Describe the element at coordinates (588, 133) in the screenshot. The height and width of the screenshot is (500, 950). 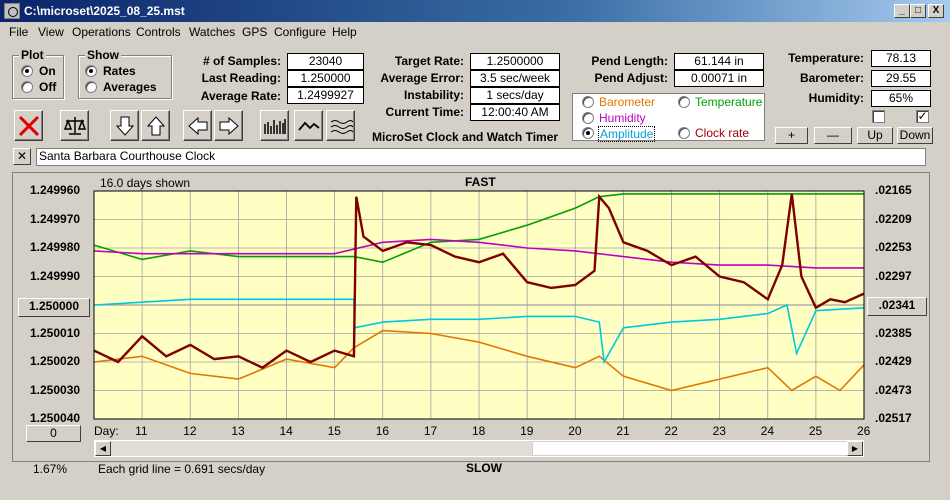
I see `amplitude-radio` at that location.